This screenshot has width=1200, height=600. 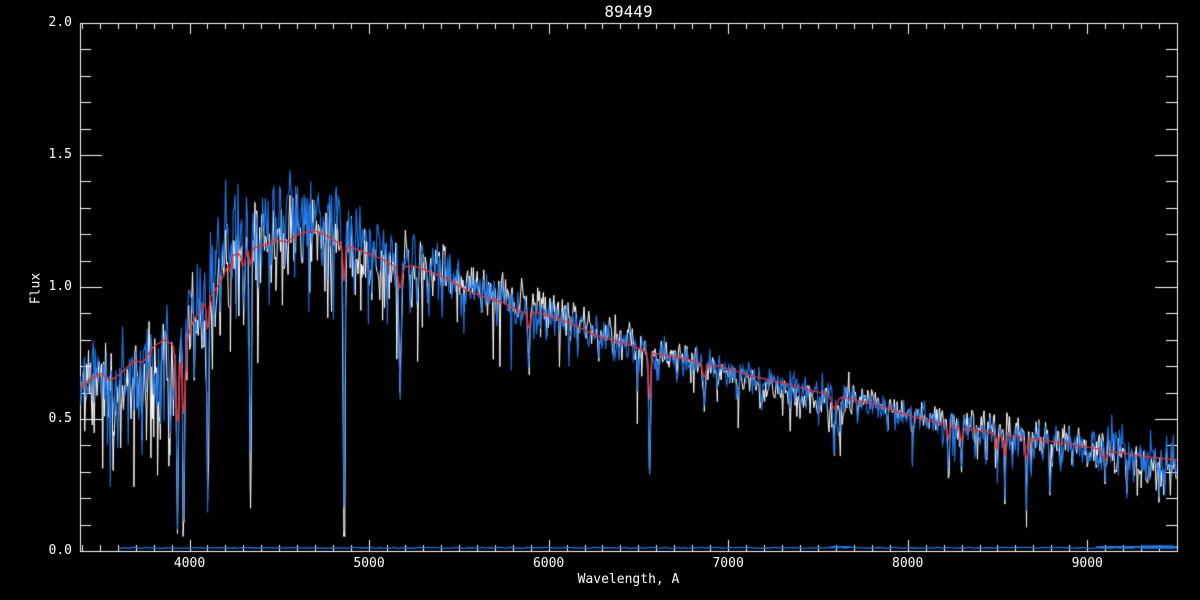 I want to click on y-tick-label: 0.5, so click(x=60, y=418).